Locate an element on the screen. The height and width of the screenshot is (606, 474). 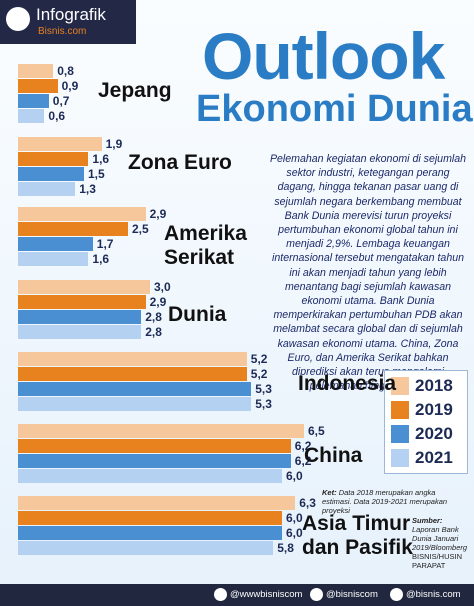
value-label: 0,8 is located at coordinates (65, 71).